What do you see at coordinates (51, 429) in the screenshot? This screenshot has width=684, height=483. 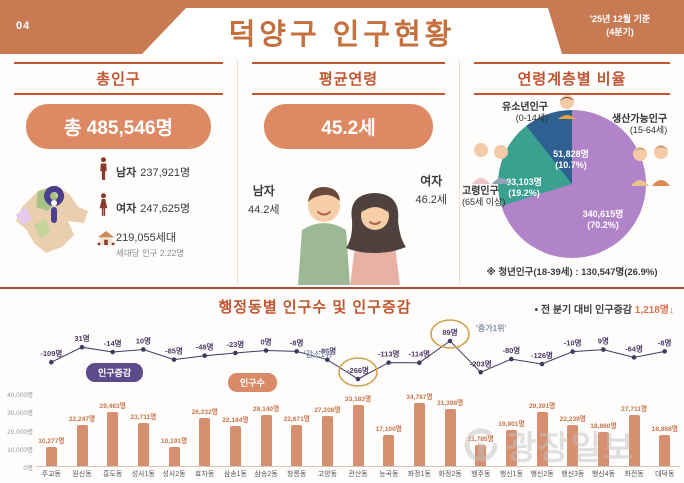 I see `bar-cell: 10,277명` at bounding box center [51, 429].